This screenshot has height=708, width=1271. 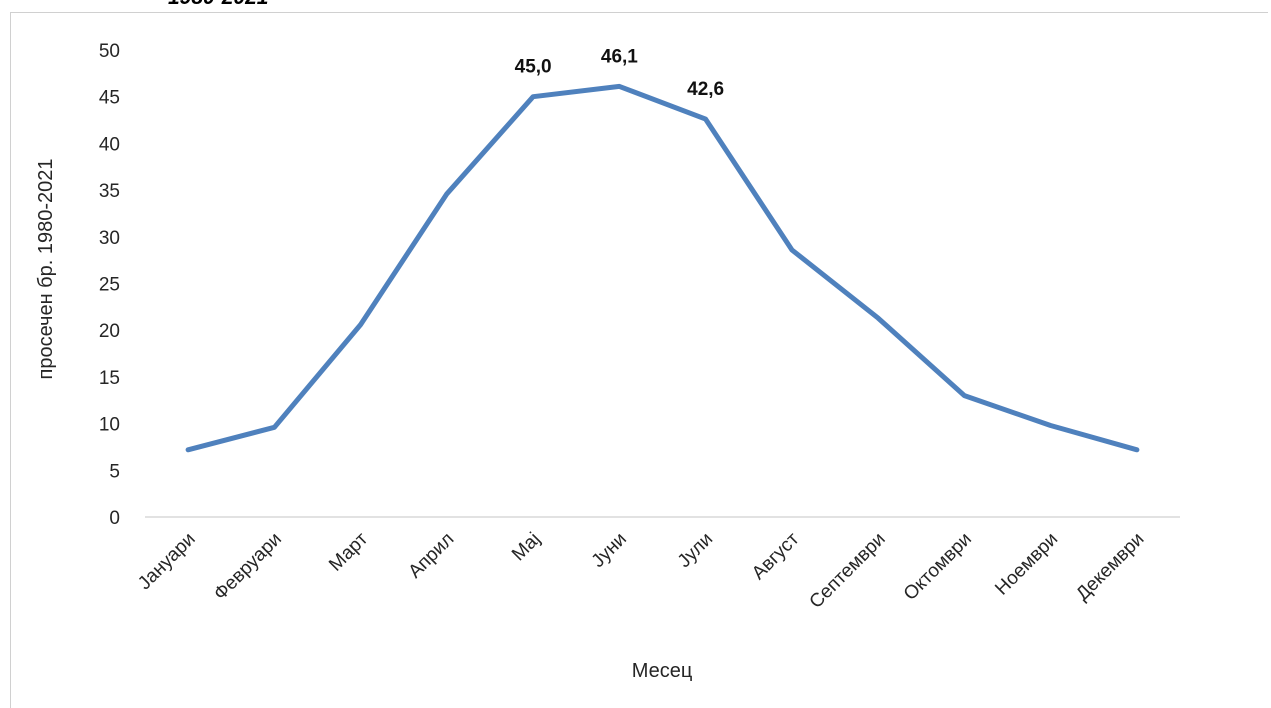 I want to click on y-tick-label: 5, so click(x=114, y=471).